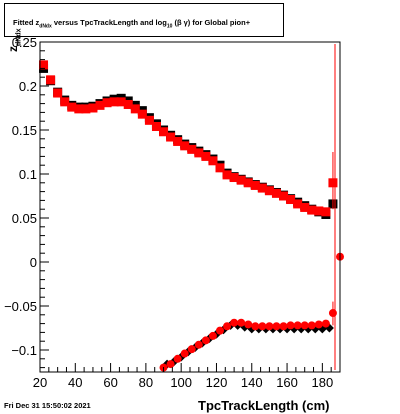  Describe the element at coordinates (23, 22) in the screenshot. I see `title-prefix: Fitted` at that location.